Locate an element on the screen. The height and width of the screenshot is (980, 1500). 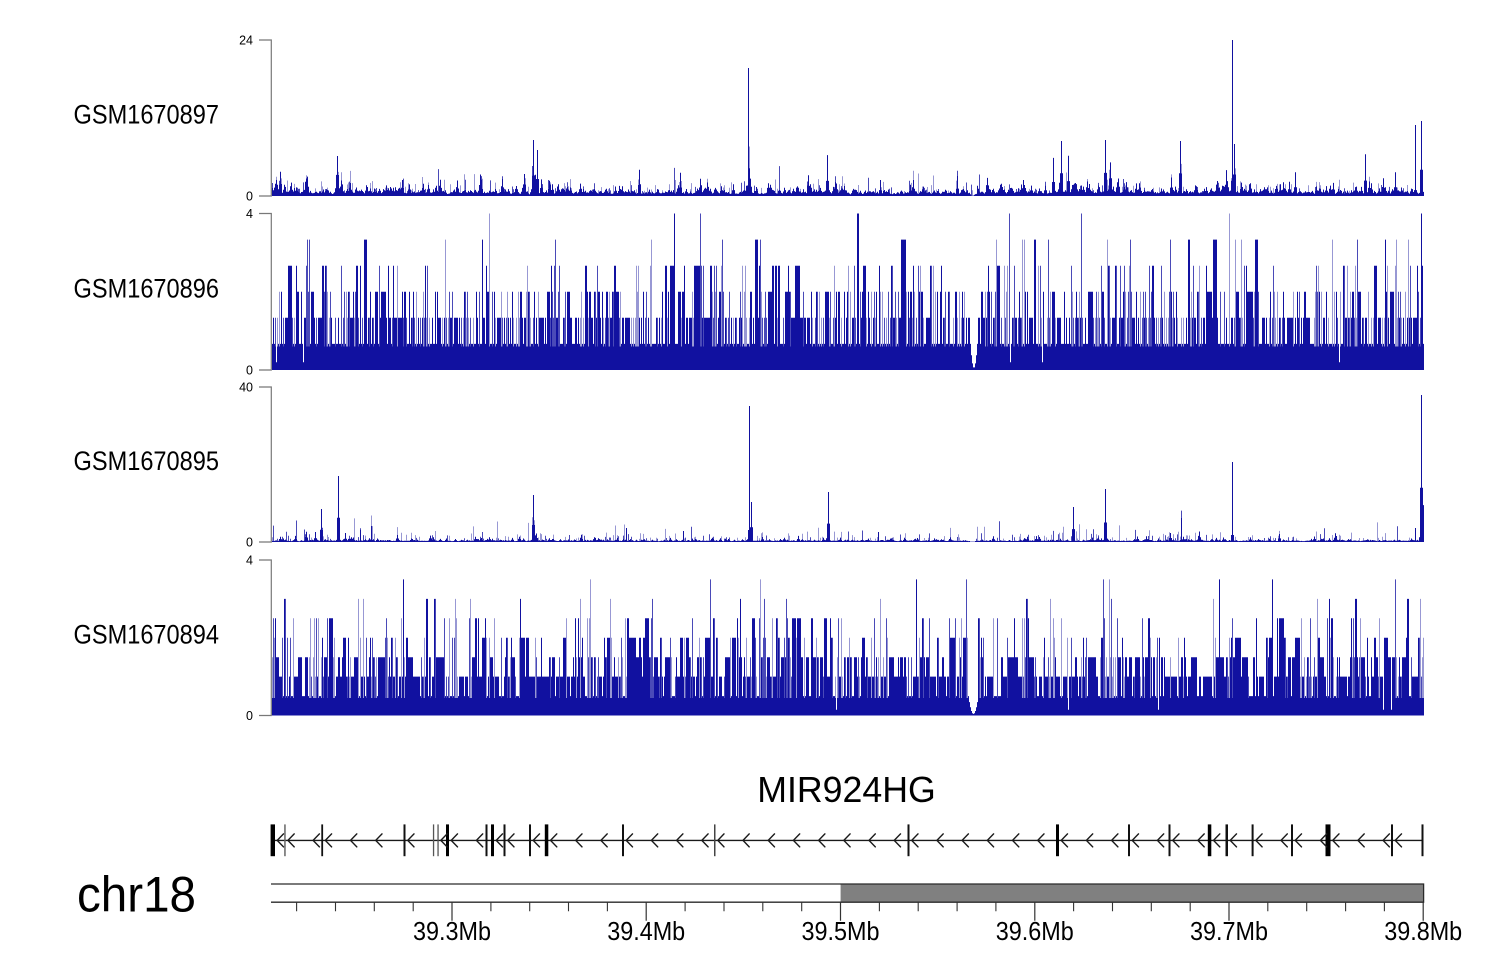
svg-text: GSM1670895 is located at coordinates (147, 461).